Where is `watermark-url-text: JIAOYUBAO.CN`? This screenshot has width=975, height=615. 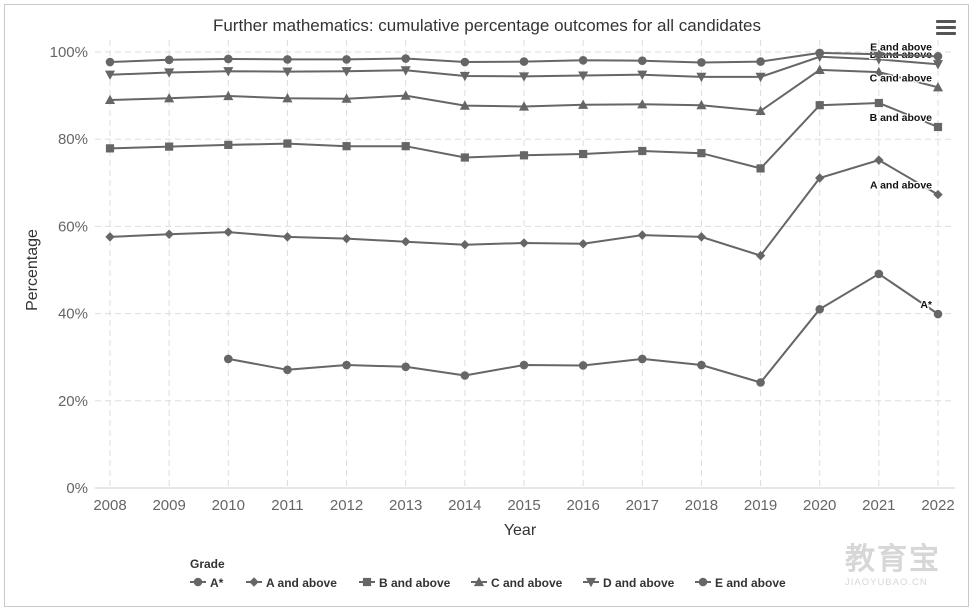 watermark-url-text: JIAOYUBAO.CN is located at coordinates (886, 582).